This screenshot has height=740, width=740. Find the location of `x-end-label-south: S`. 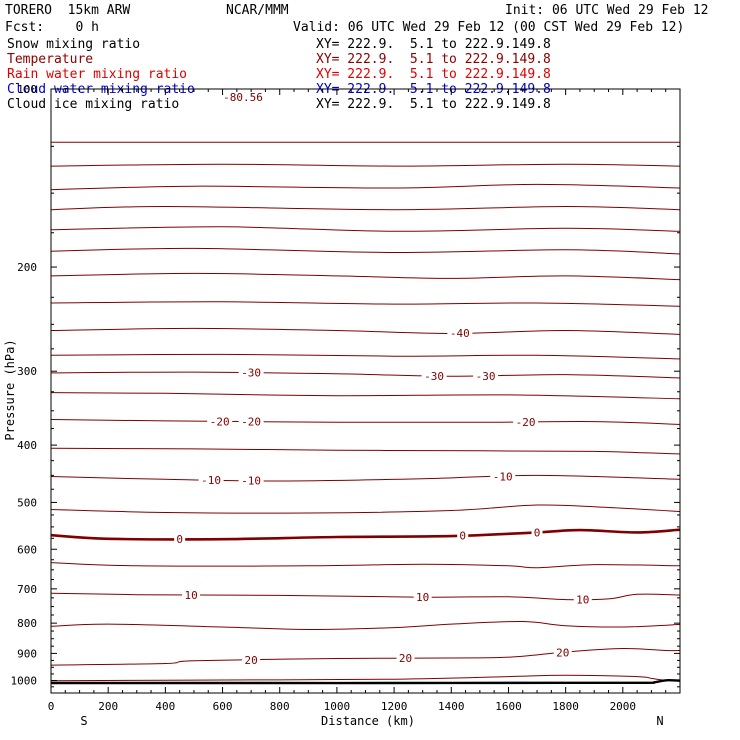

x-end-label-south: S is located at coordinates (83, 721).